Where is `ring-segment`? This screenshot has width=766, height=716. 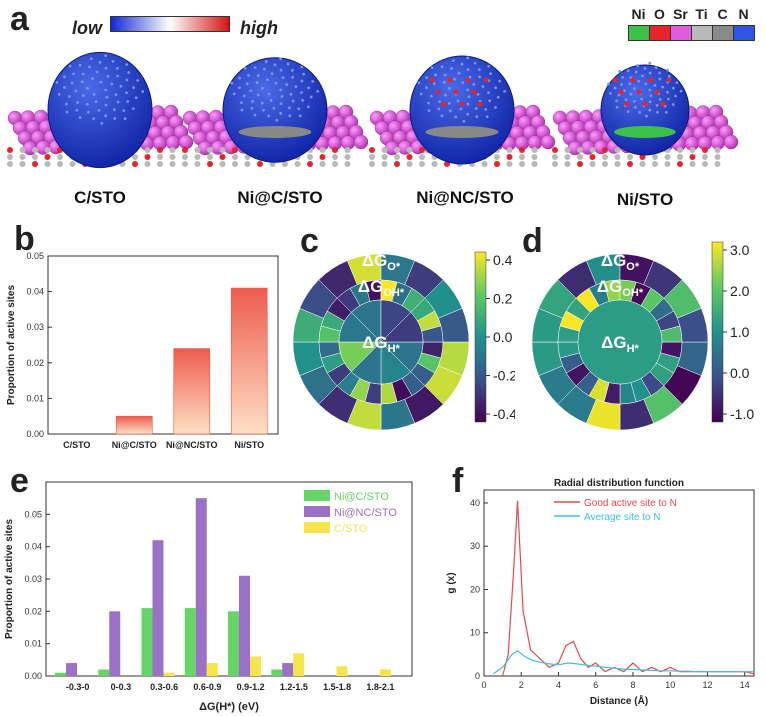 ring-segment is located at coordinates (620, 342).